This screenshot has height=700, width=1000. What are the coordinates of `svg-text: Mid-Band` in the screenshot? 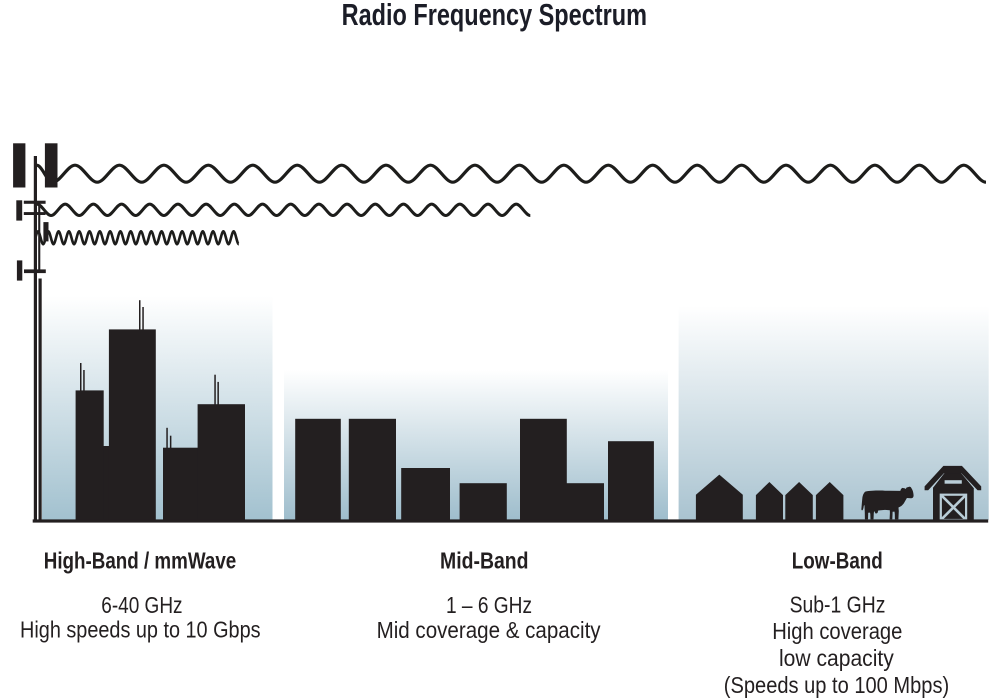 It's located at (484, 561).